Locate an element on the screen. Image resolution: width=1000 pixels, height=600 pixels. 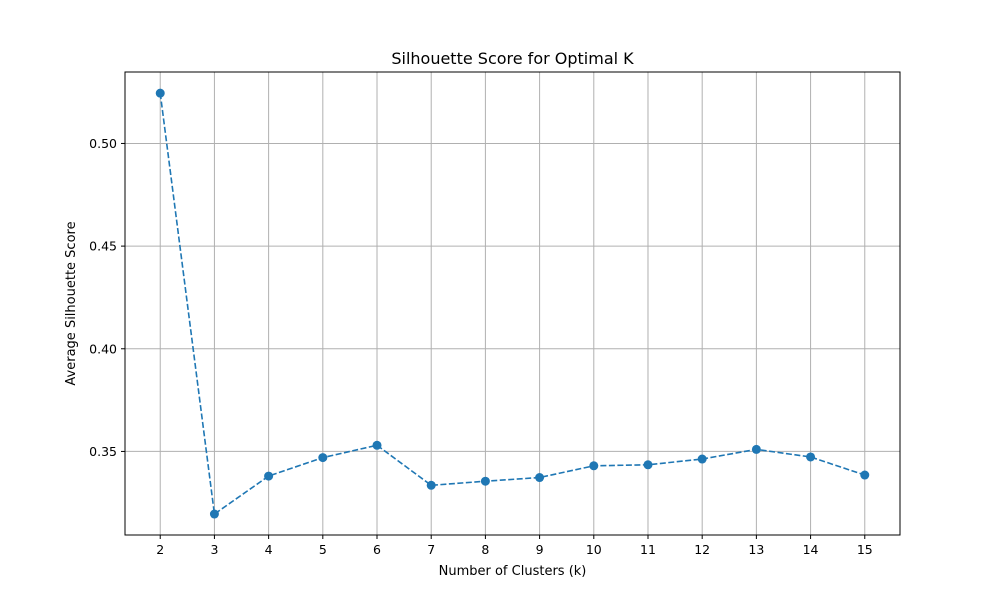
y-tick-label: 0.45 is located at coordinates (103, 246).